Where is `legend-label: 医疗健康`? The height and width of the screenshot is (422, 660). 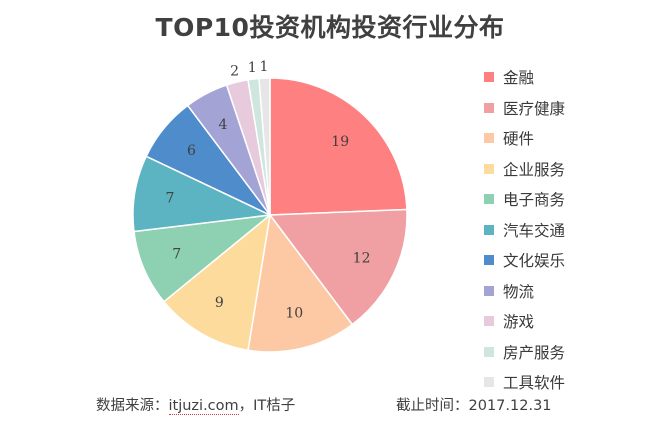
legend-label: 医疗健康 is located at coordinates (534, 108).